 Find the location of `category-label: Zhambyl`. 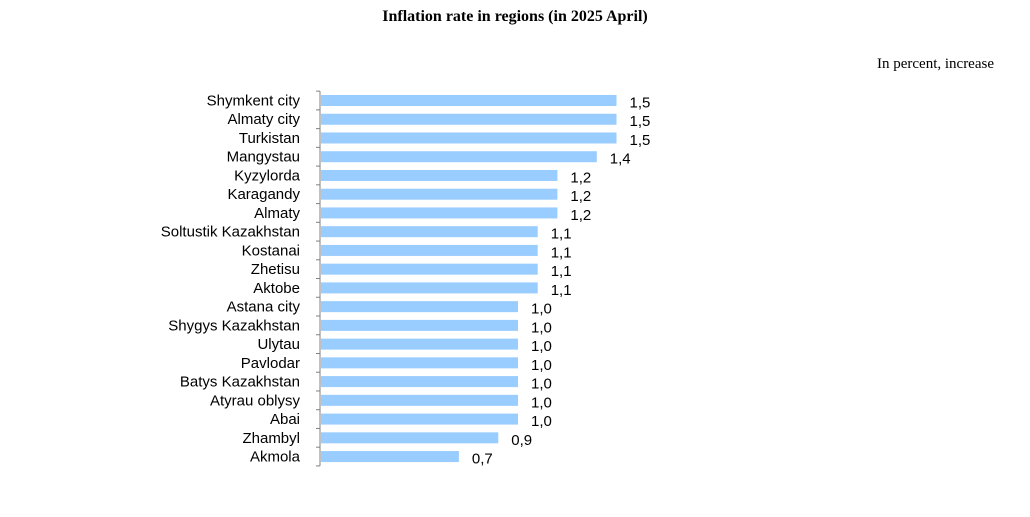

category-label: Zhambyl is located at coordinates (271, 438).